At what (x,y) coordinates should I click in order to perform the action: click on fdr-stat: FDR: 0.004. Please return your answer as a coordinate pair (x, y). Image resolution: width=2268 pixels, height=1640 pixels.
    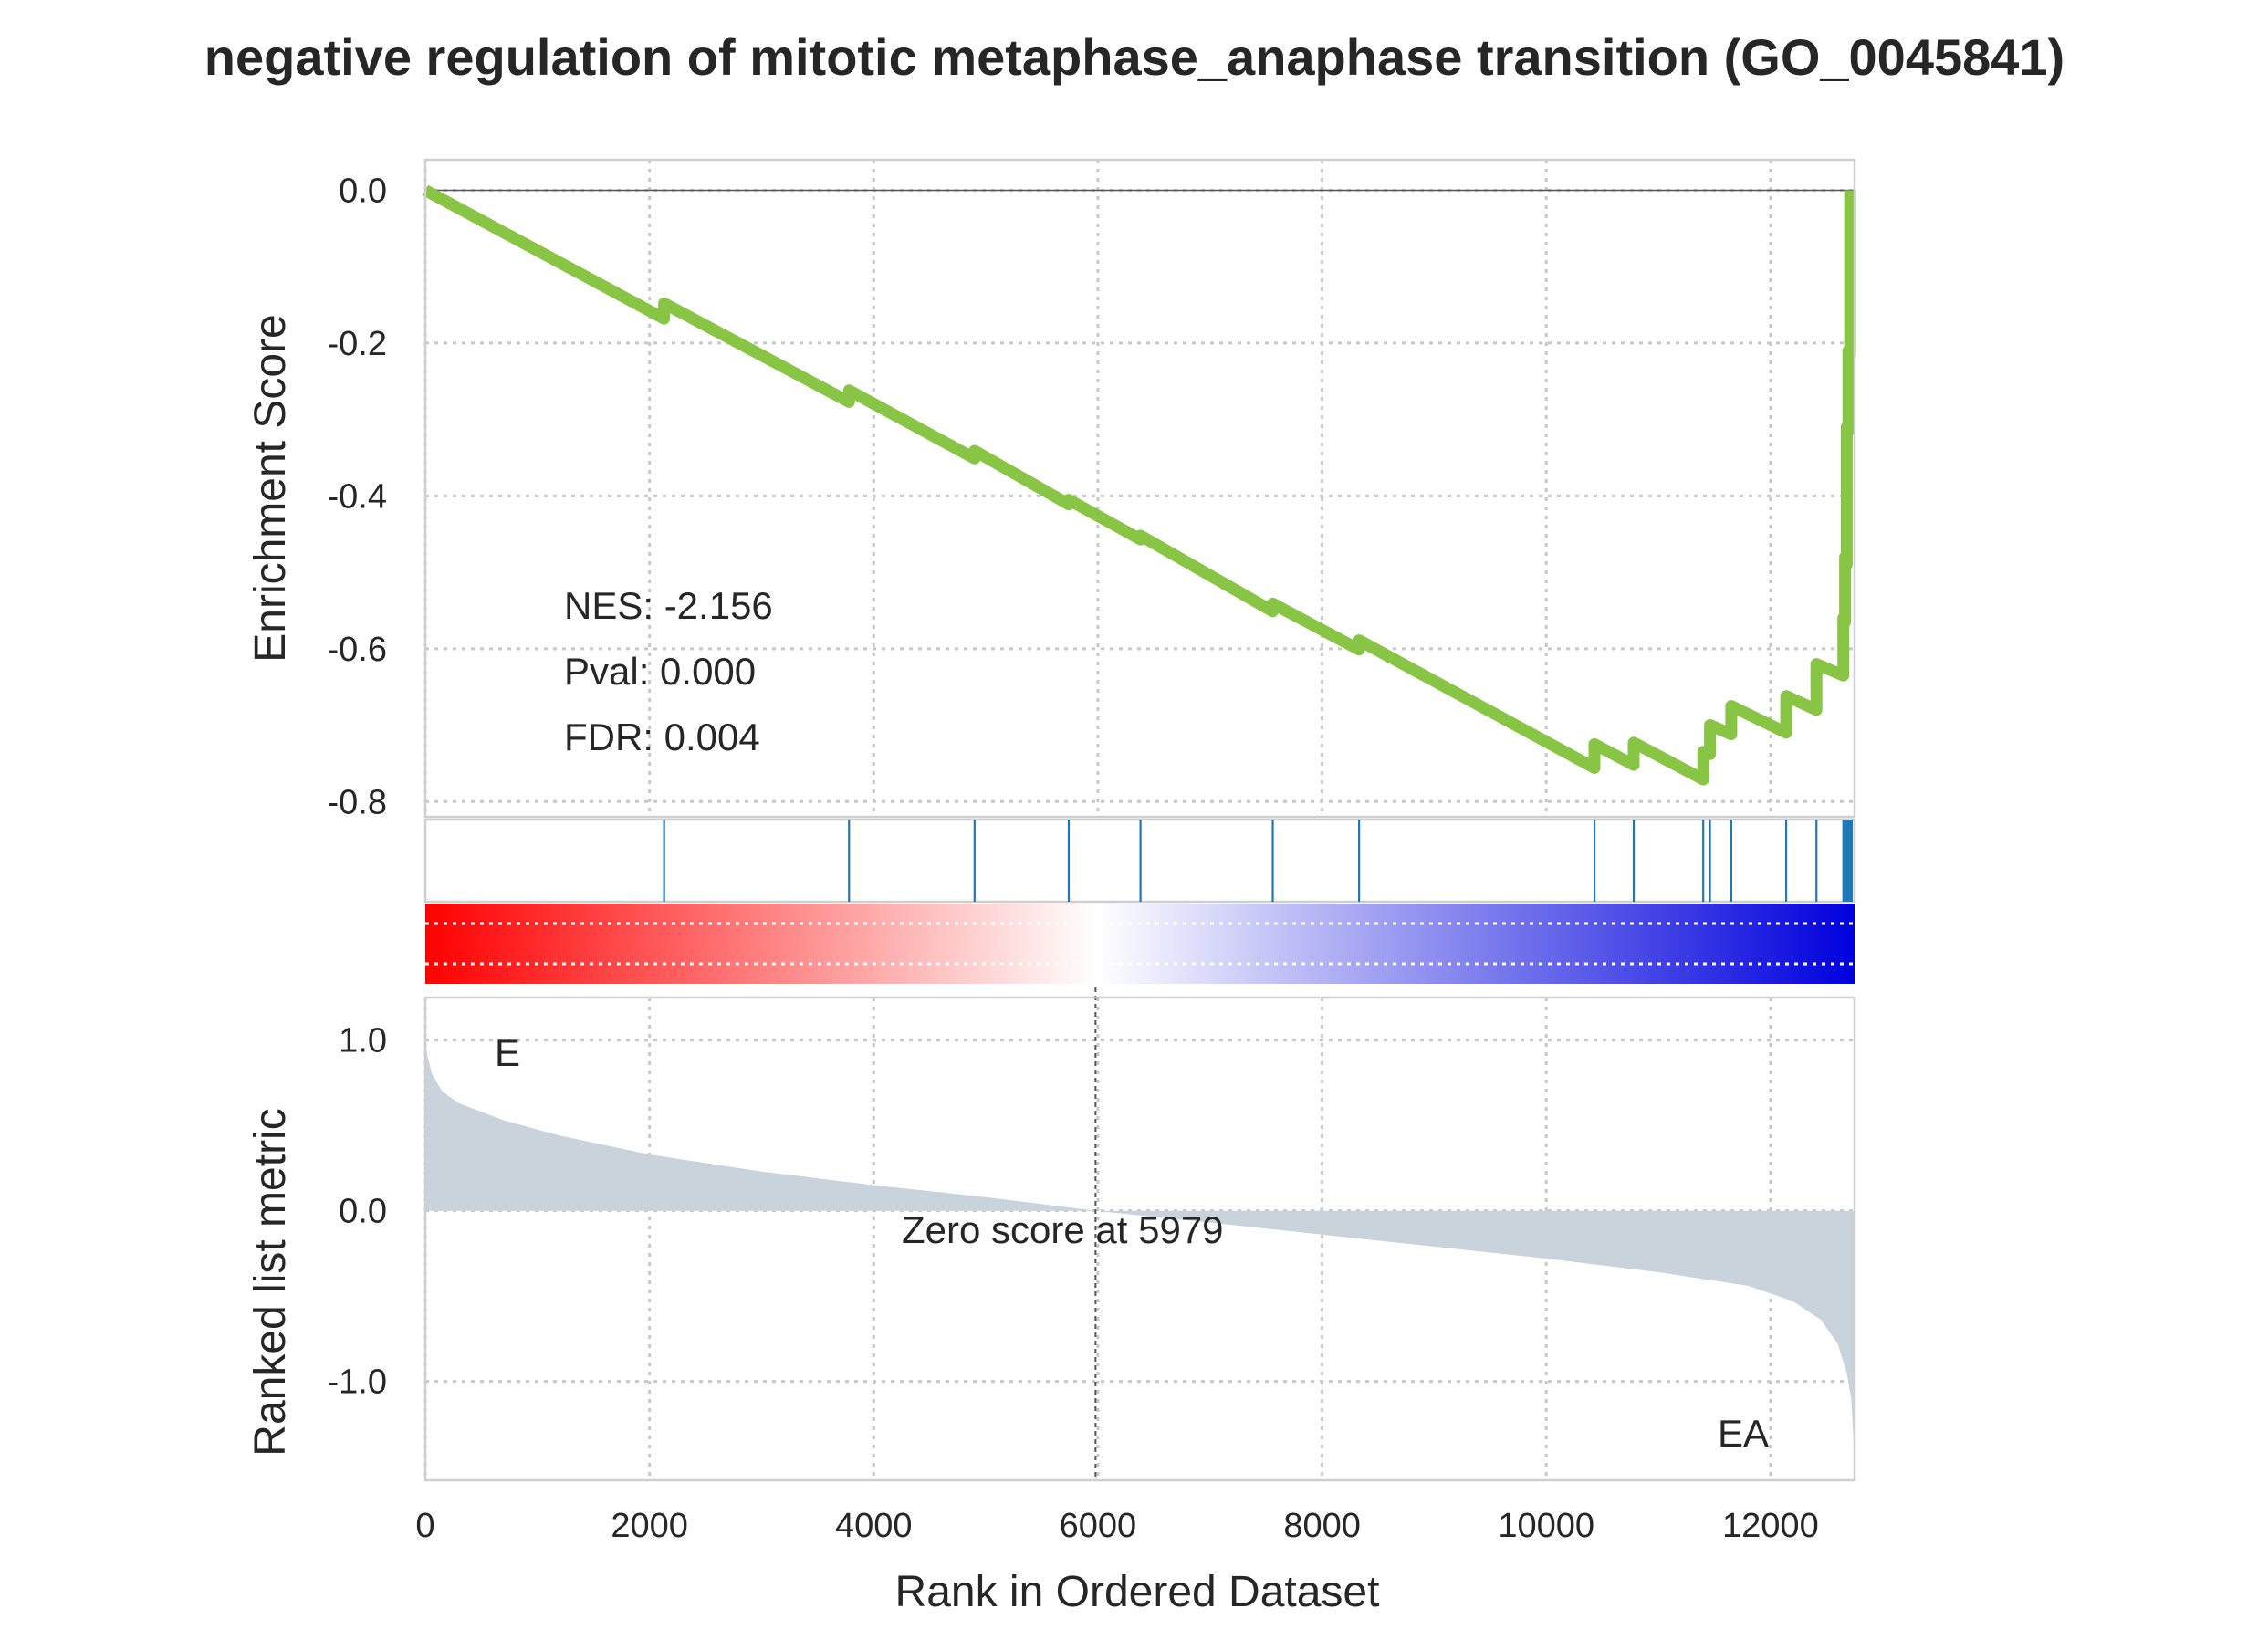
    Looking at the image, I should click on (662, 737).